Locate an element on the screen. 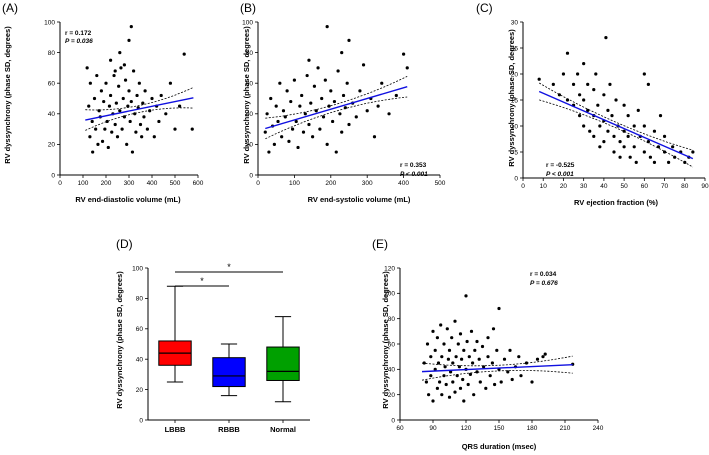 The height and width of the screenshot is (455, 709). panel-c-stat-r: r = -0.525 is located at coordinates (560, 165).